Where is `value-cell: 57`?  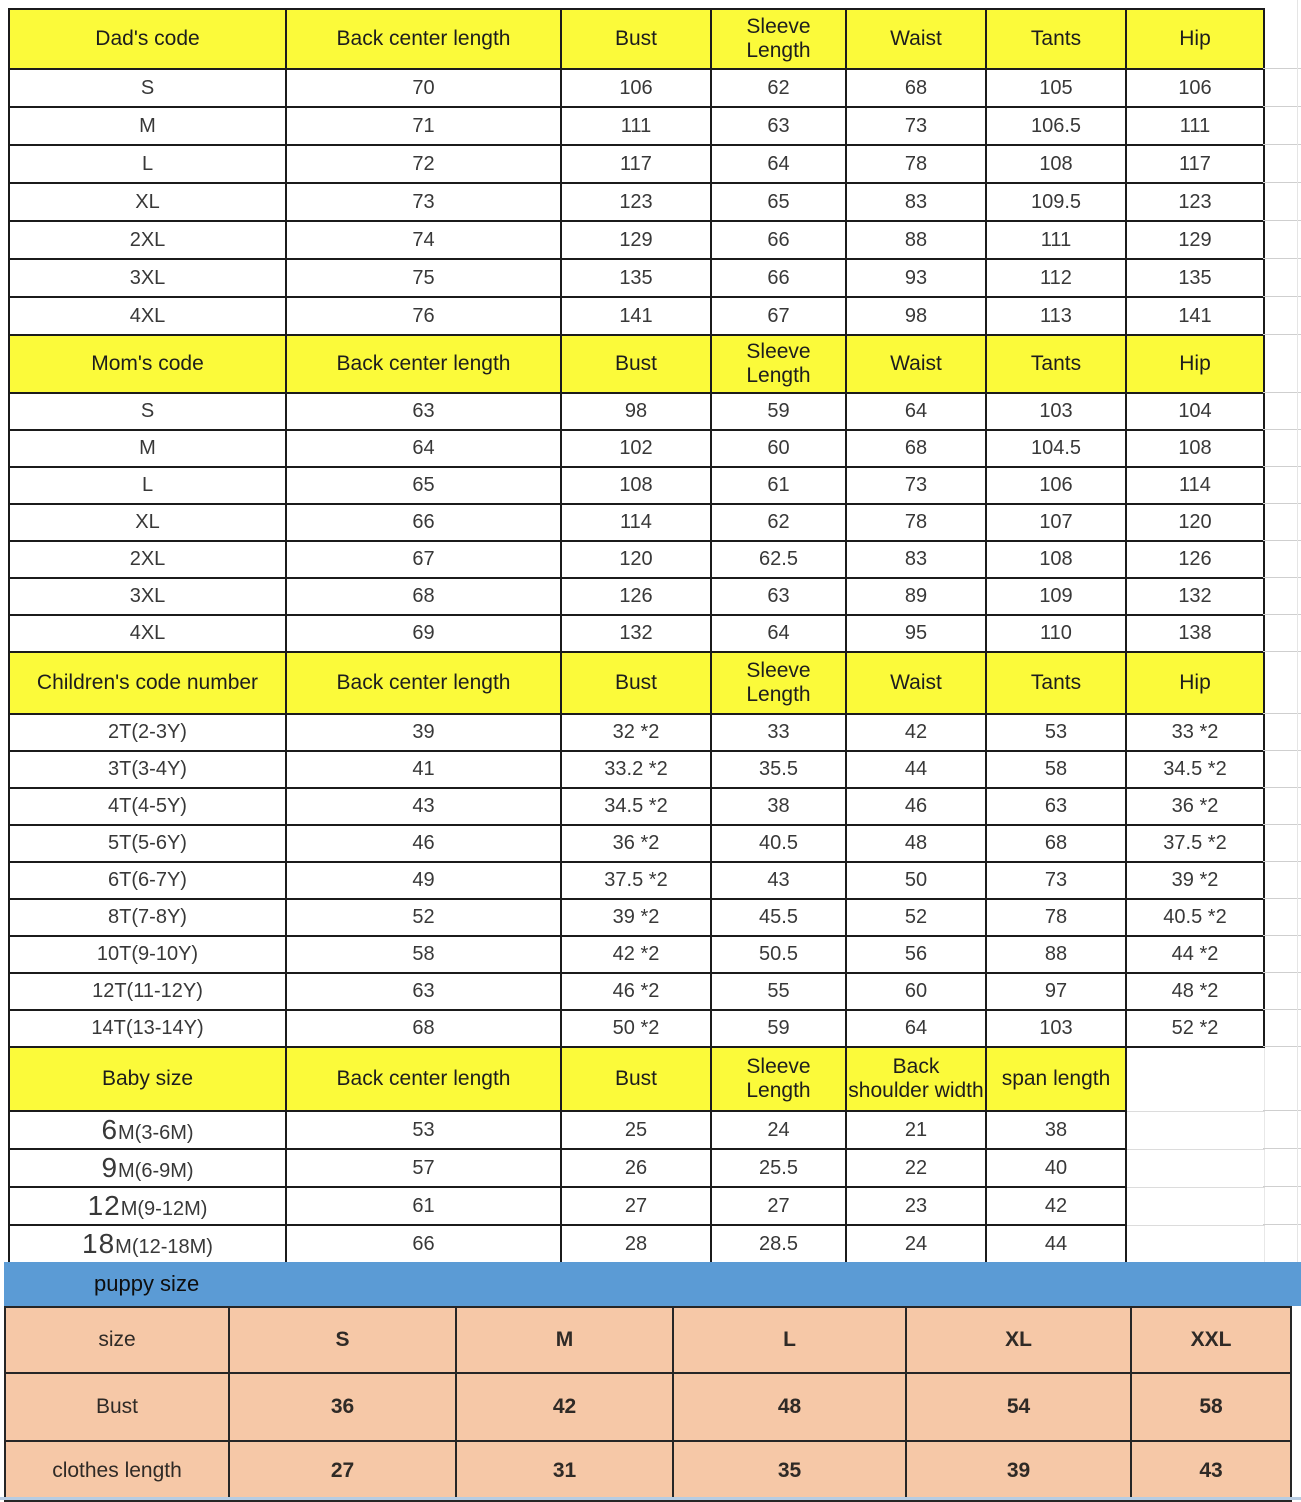
value-cell: 57 is located at coordinates (423, 1168).